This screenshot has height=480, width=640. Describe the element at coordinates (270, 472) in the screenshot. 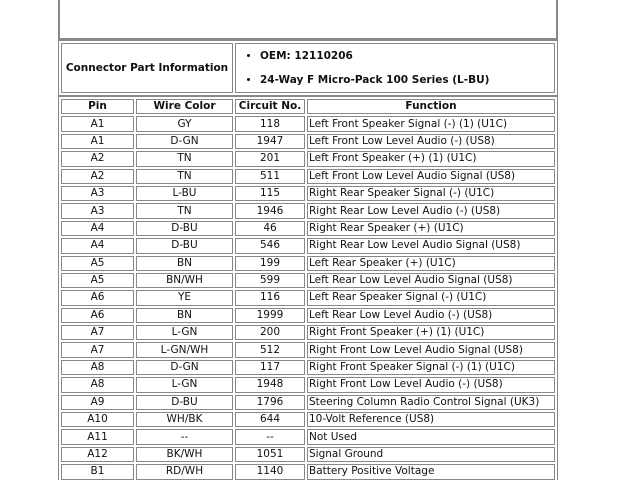

I see `cell-circuit-no: 1140` at that location.